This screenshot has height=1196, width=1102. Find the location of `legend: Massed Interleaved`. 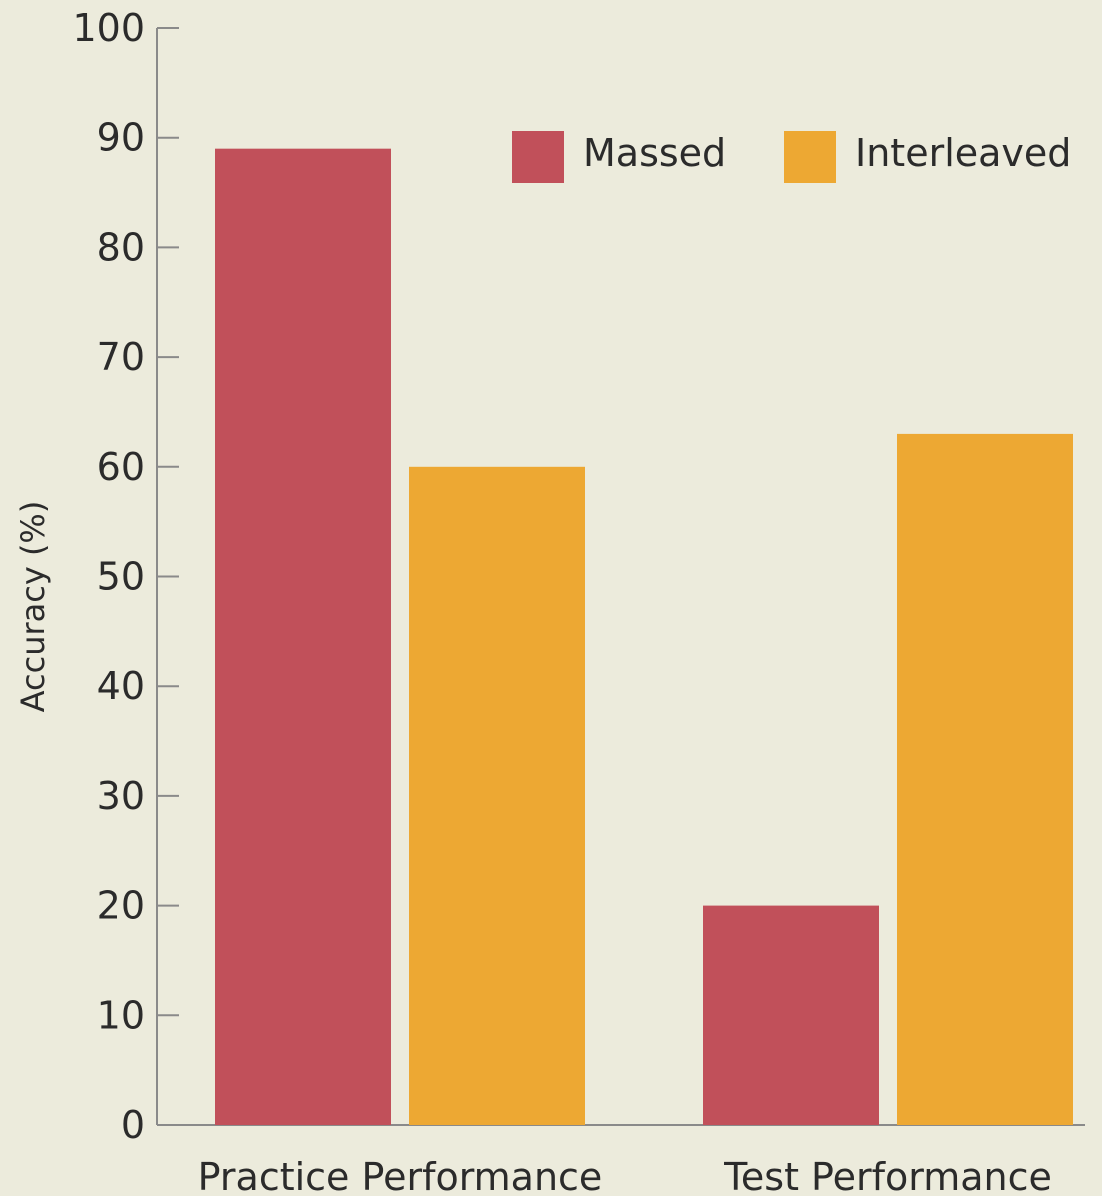

legend: Massed Interleaved is located at coordinates (791, 157).